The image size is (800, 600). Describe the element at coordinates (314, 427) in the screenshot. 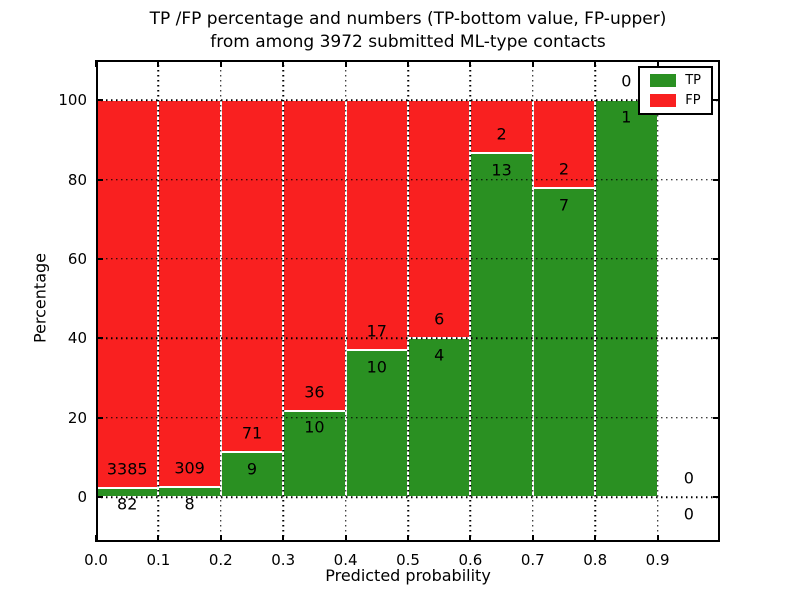

I see `bar-label-tp-0.3-0.4: 10` at that location.